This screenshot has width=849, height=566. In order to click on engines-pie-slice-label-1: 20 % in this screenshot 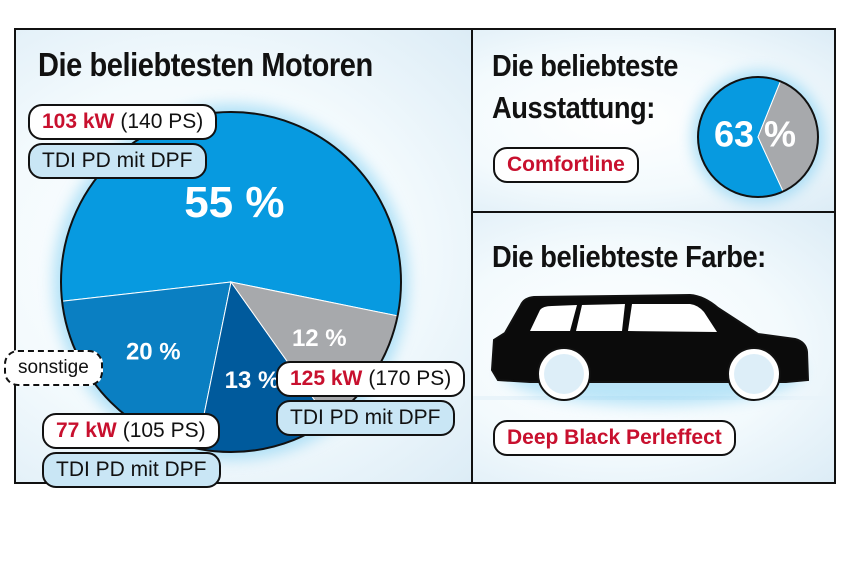, I will do `click(153, 352)`.